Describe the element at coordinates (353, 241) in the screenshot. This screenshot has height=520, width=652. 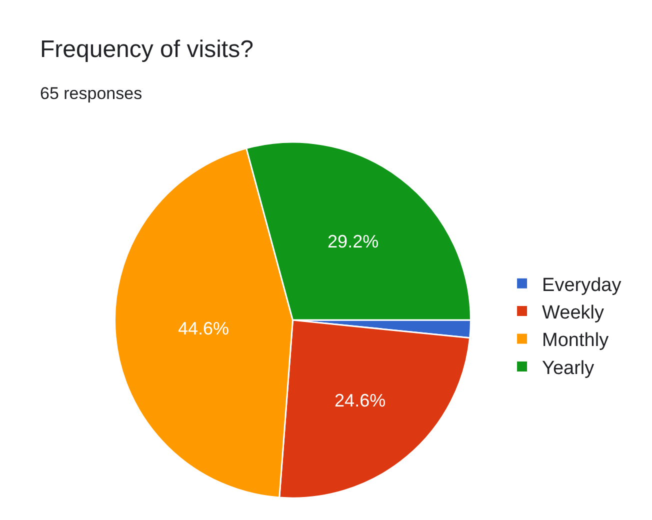
I see `data-label: 29.2%` at that location.